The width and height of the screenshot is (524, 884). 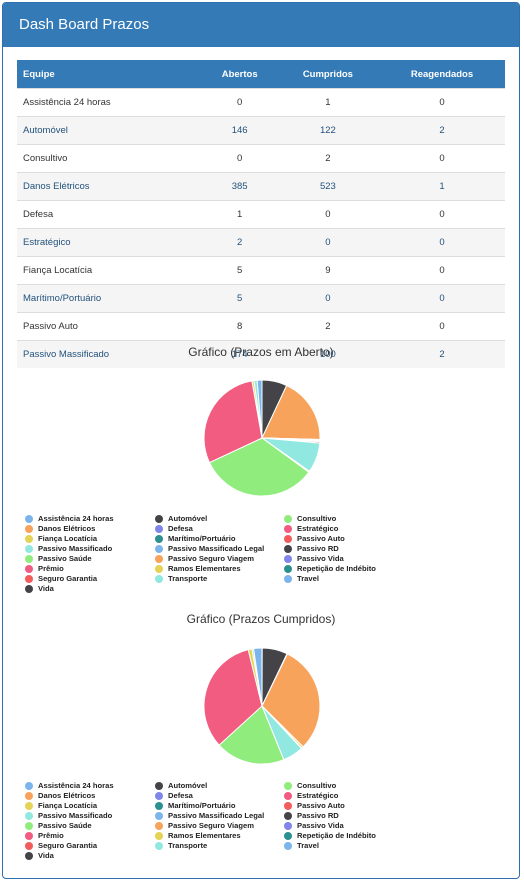 What do you see at coordinates (239, 130) in the screenshot?
I see `cell-abertos: 146` at bounding box center [239, 130].